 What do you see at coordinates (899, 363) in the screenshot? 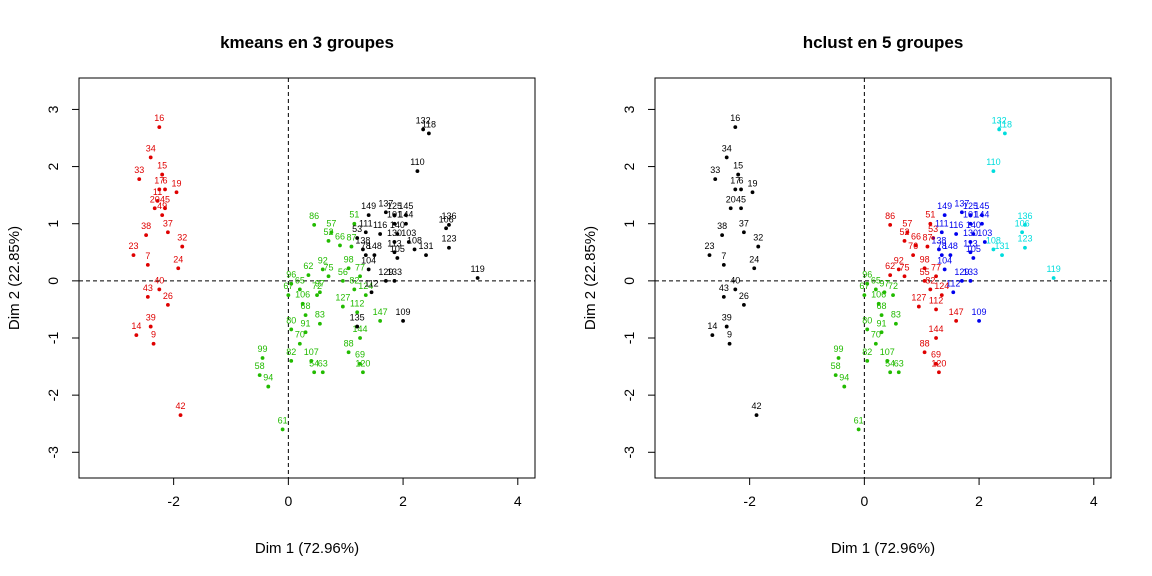
I see `point-label: 63` at bounding box center [899, 363].